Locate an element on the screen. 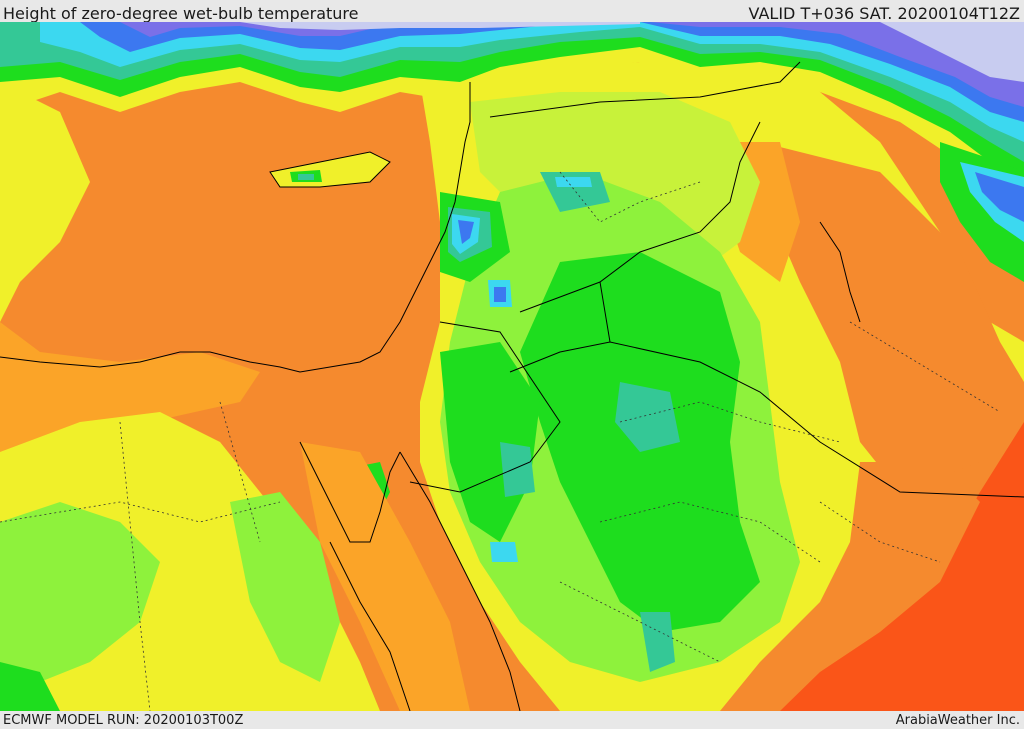  model-run: ECMWF MODEL RUN: 20200103T00Z is located at coordinates (123, 720).